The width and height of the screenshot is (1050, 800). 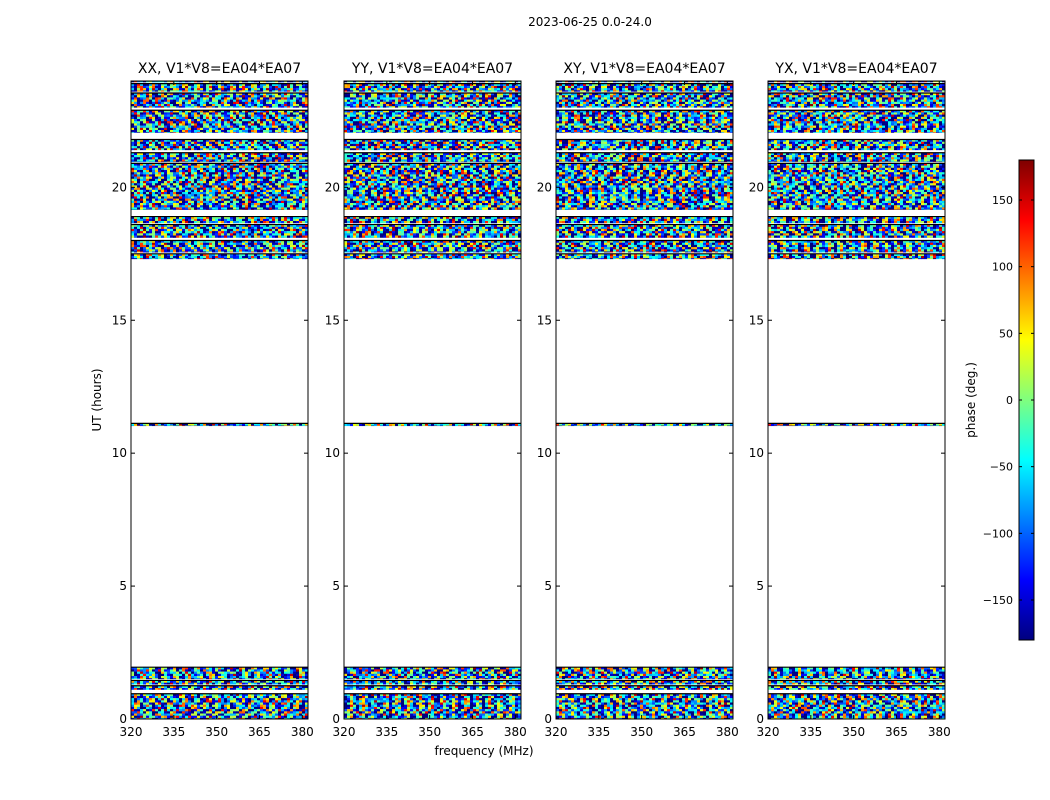 I want to click on colorbar-tick-label: −150, so click(x=998, y=600).